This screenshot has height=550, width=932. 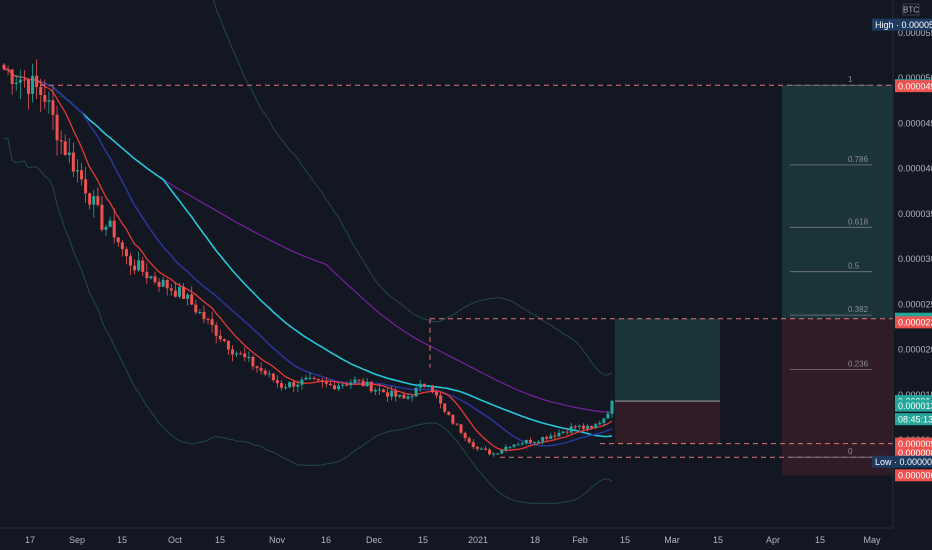 I want to click on price-tag: 0.0000086, so click(x=913, y=452).